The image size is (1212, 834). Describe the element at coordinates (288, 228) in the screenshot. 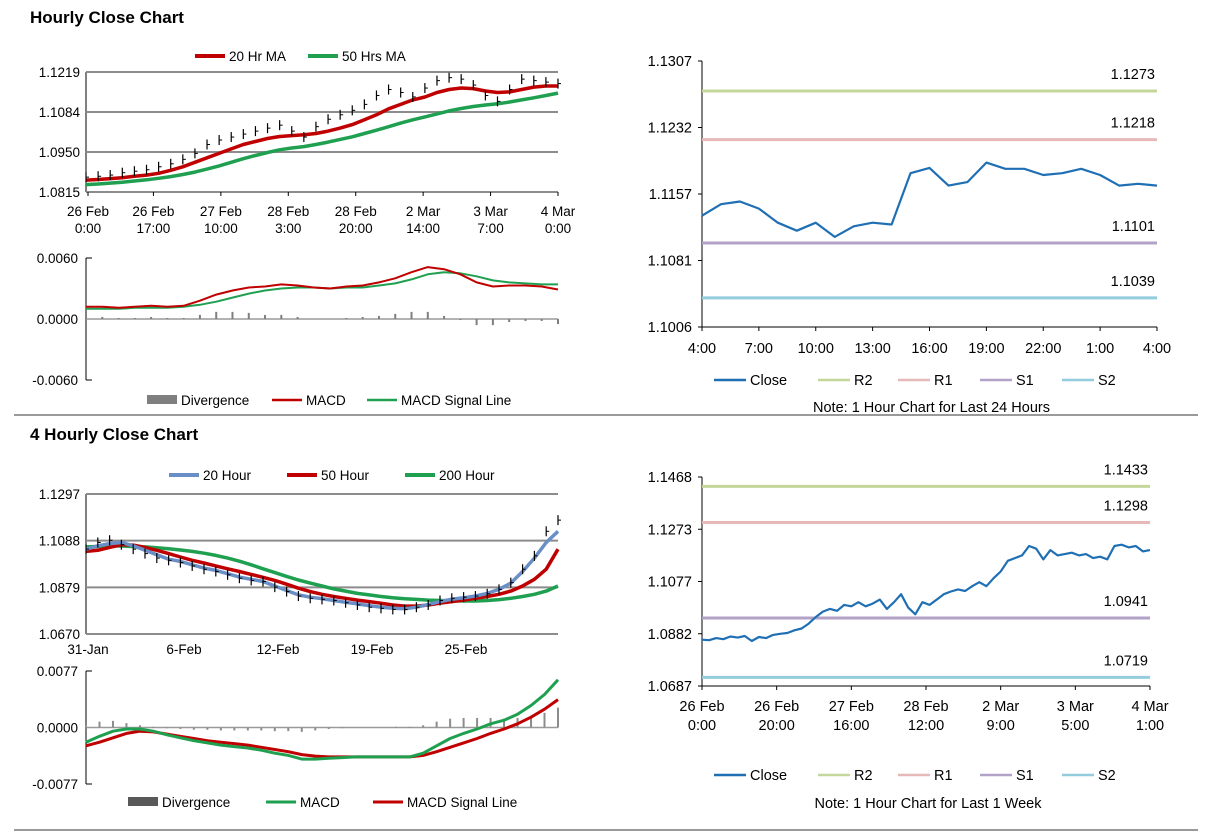

I see `hourly-price-x-tick-time: 3:00` at that location.